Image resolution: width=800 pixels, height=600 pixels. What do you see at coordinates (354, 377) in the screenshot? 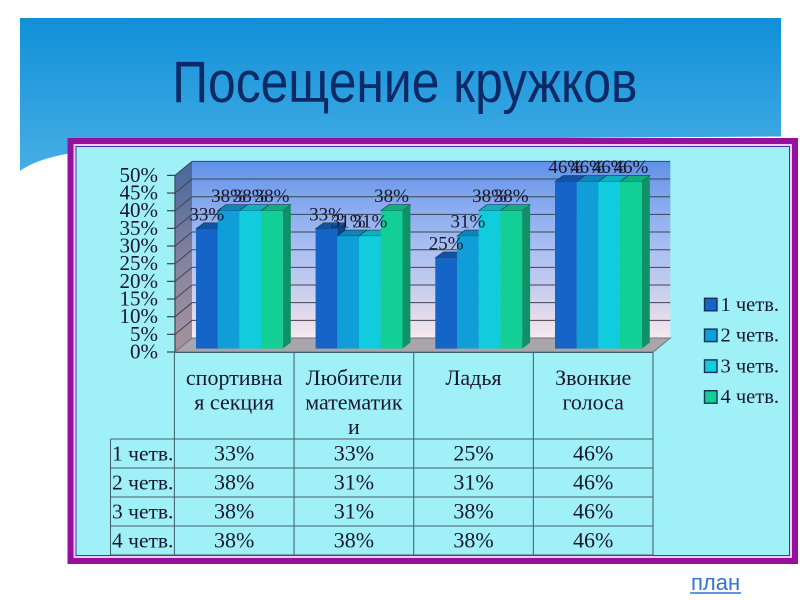
I see `svg-text: Любители` at bounding box center [354, 377].